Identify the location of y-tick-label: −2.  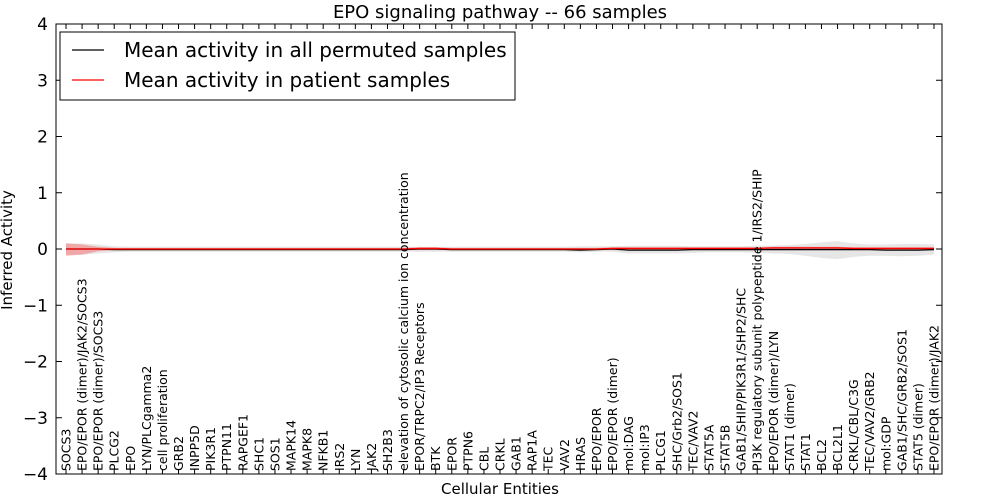
(35, 363).